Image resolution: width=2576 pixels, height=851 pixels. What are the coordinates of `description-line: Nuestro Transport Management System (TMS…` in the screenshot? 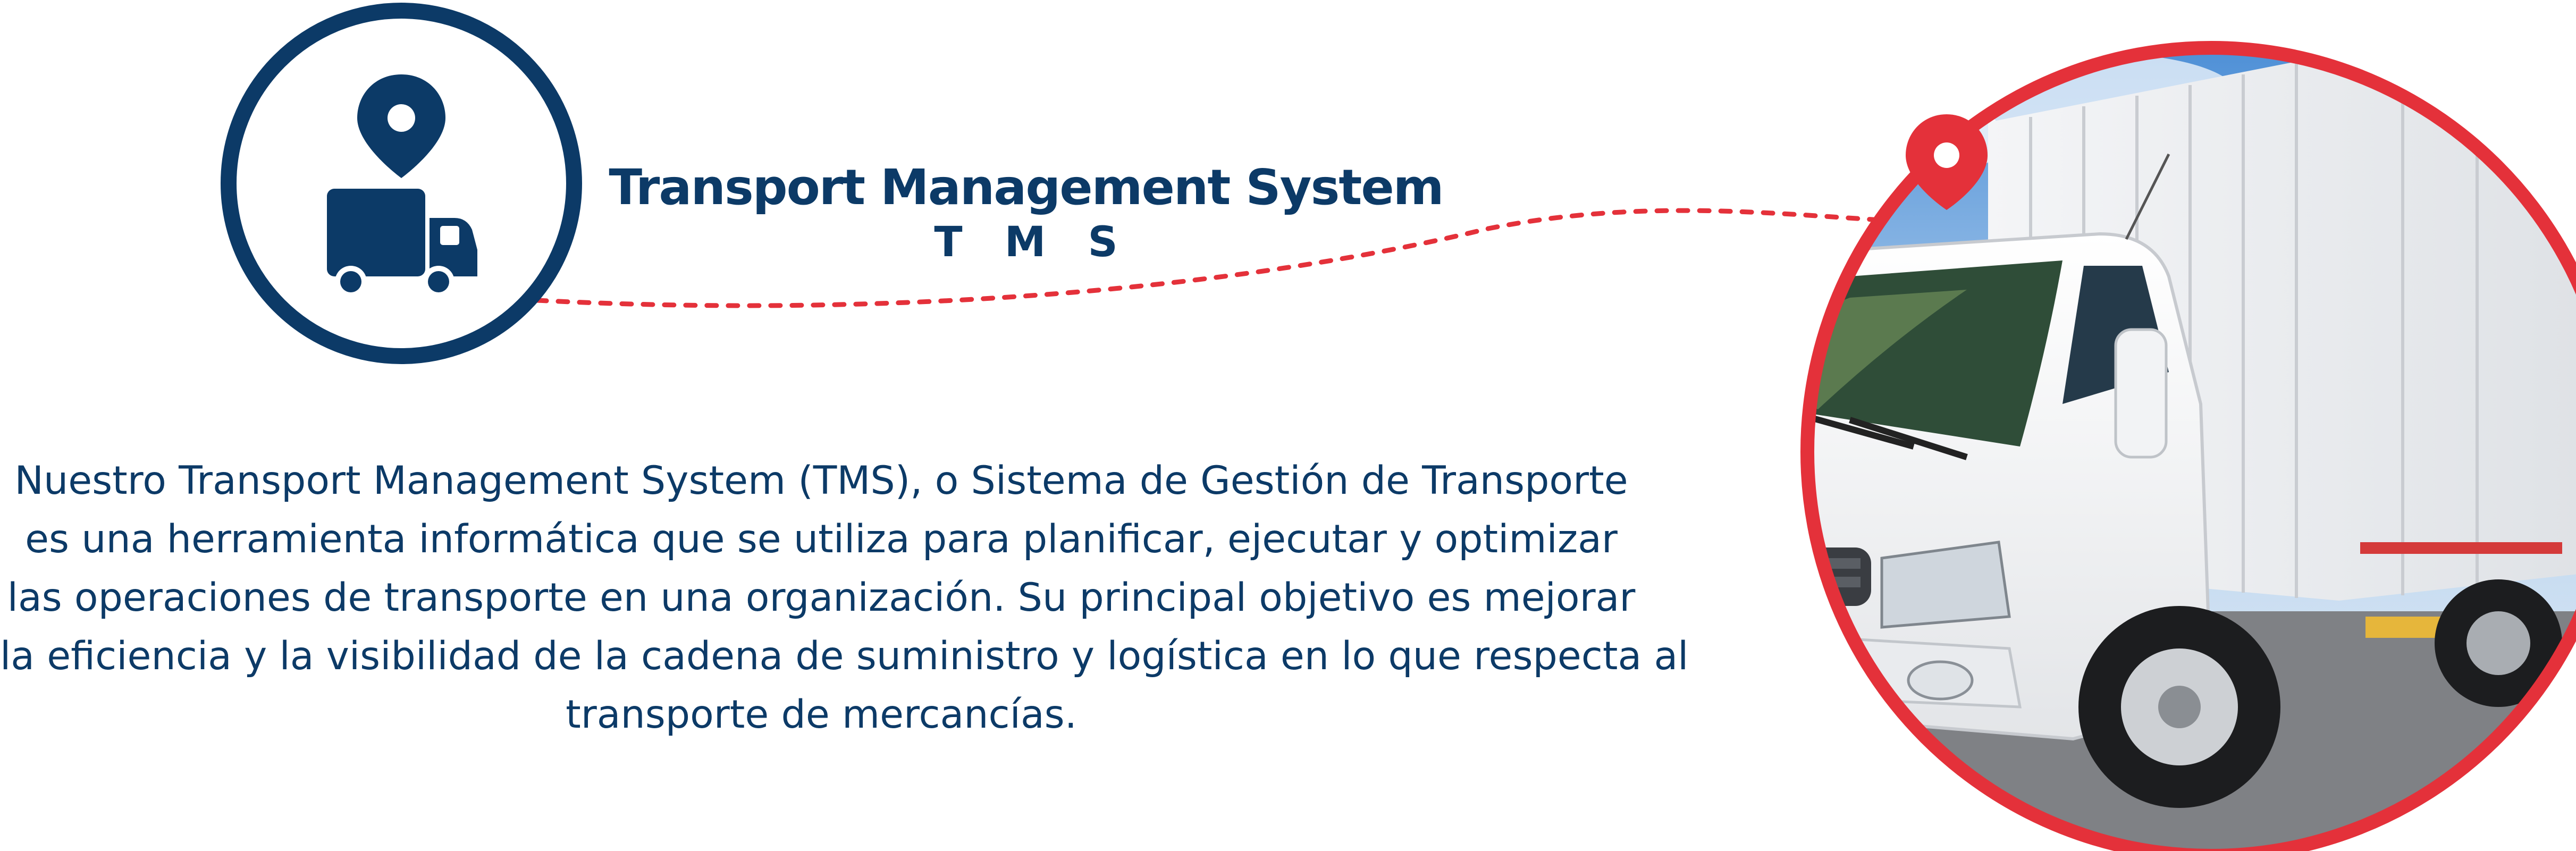 It's located at (821, 480).